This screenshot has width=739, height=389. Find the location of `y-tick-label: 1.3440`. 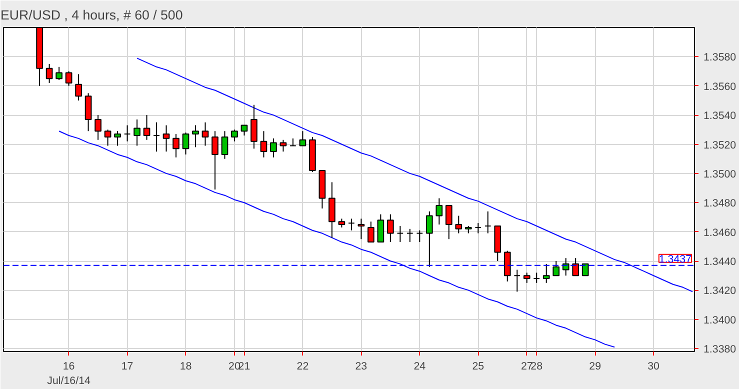

y-tick-label: 1.3440 is located at coordinates (720, 262).